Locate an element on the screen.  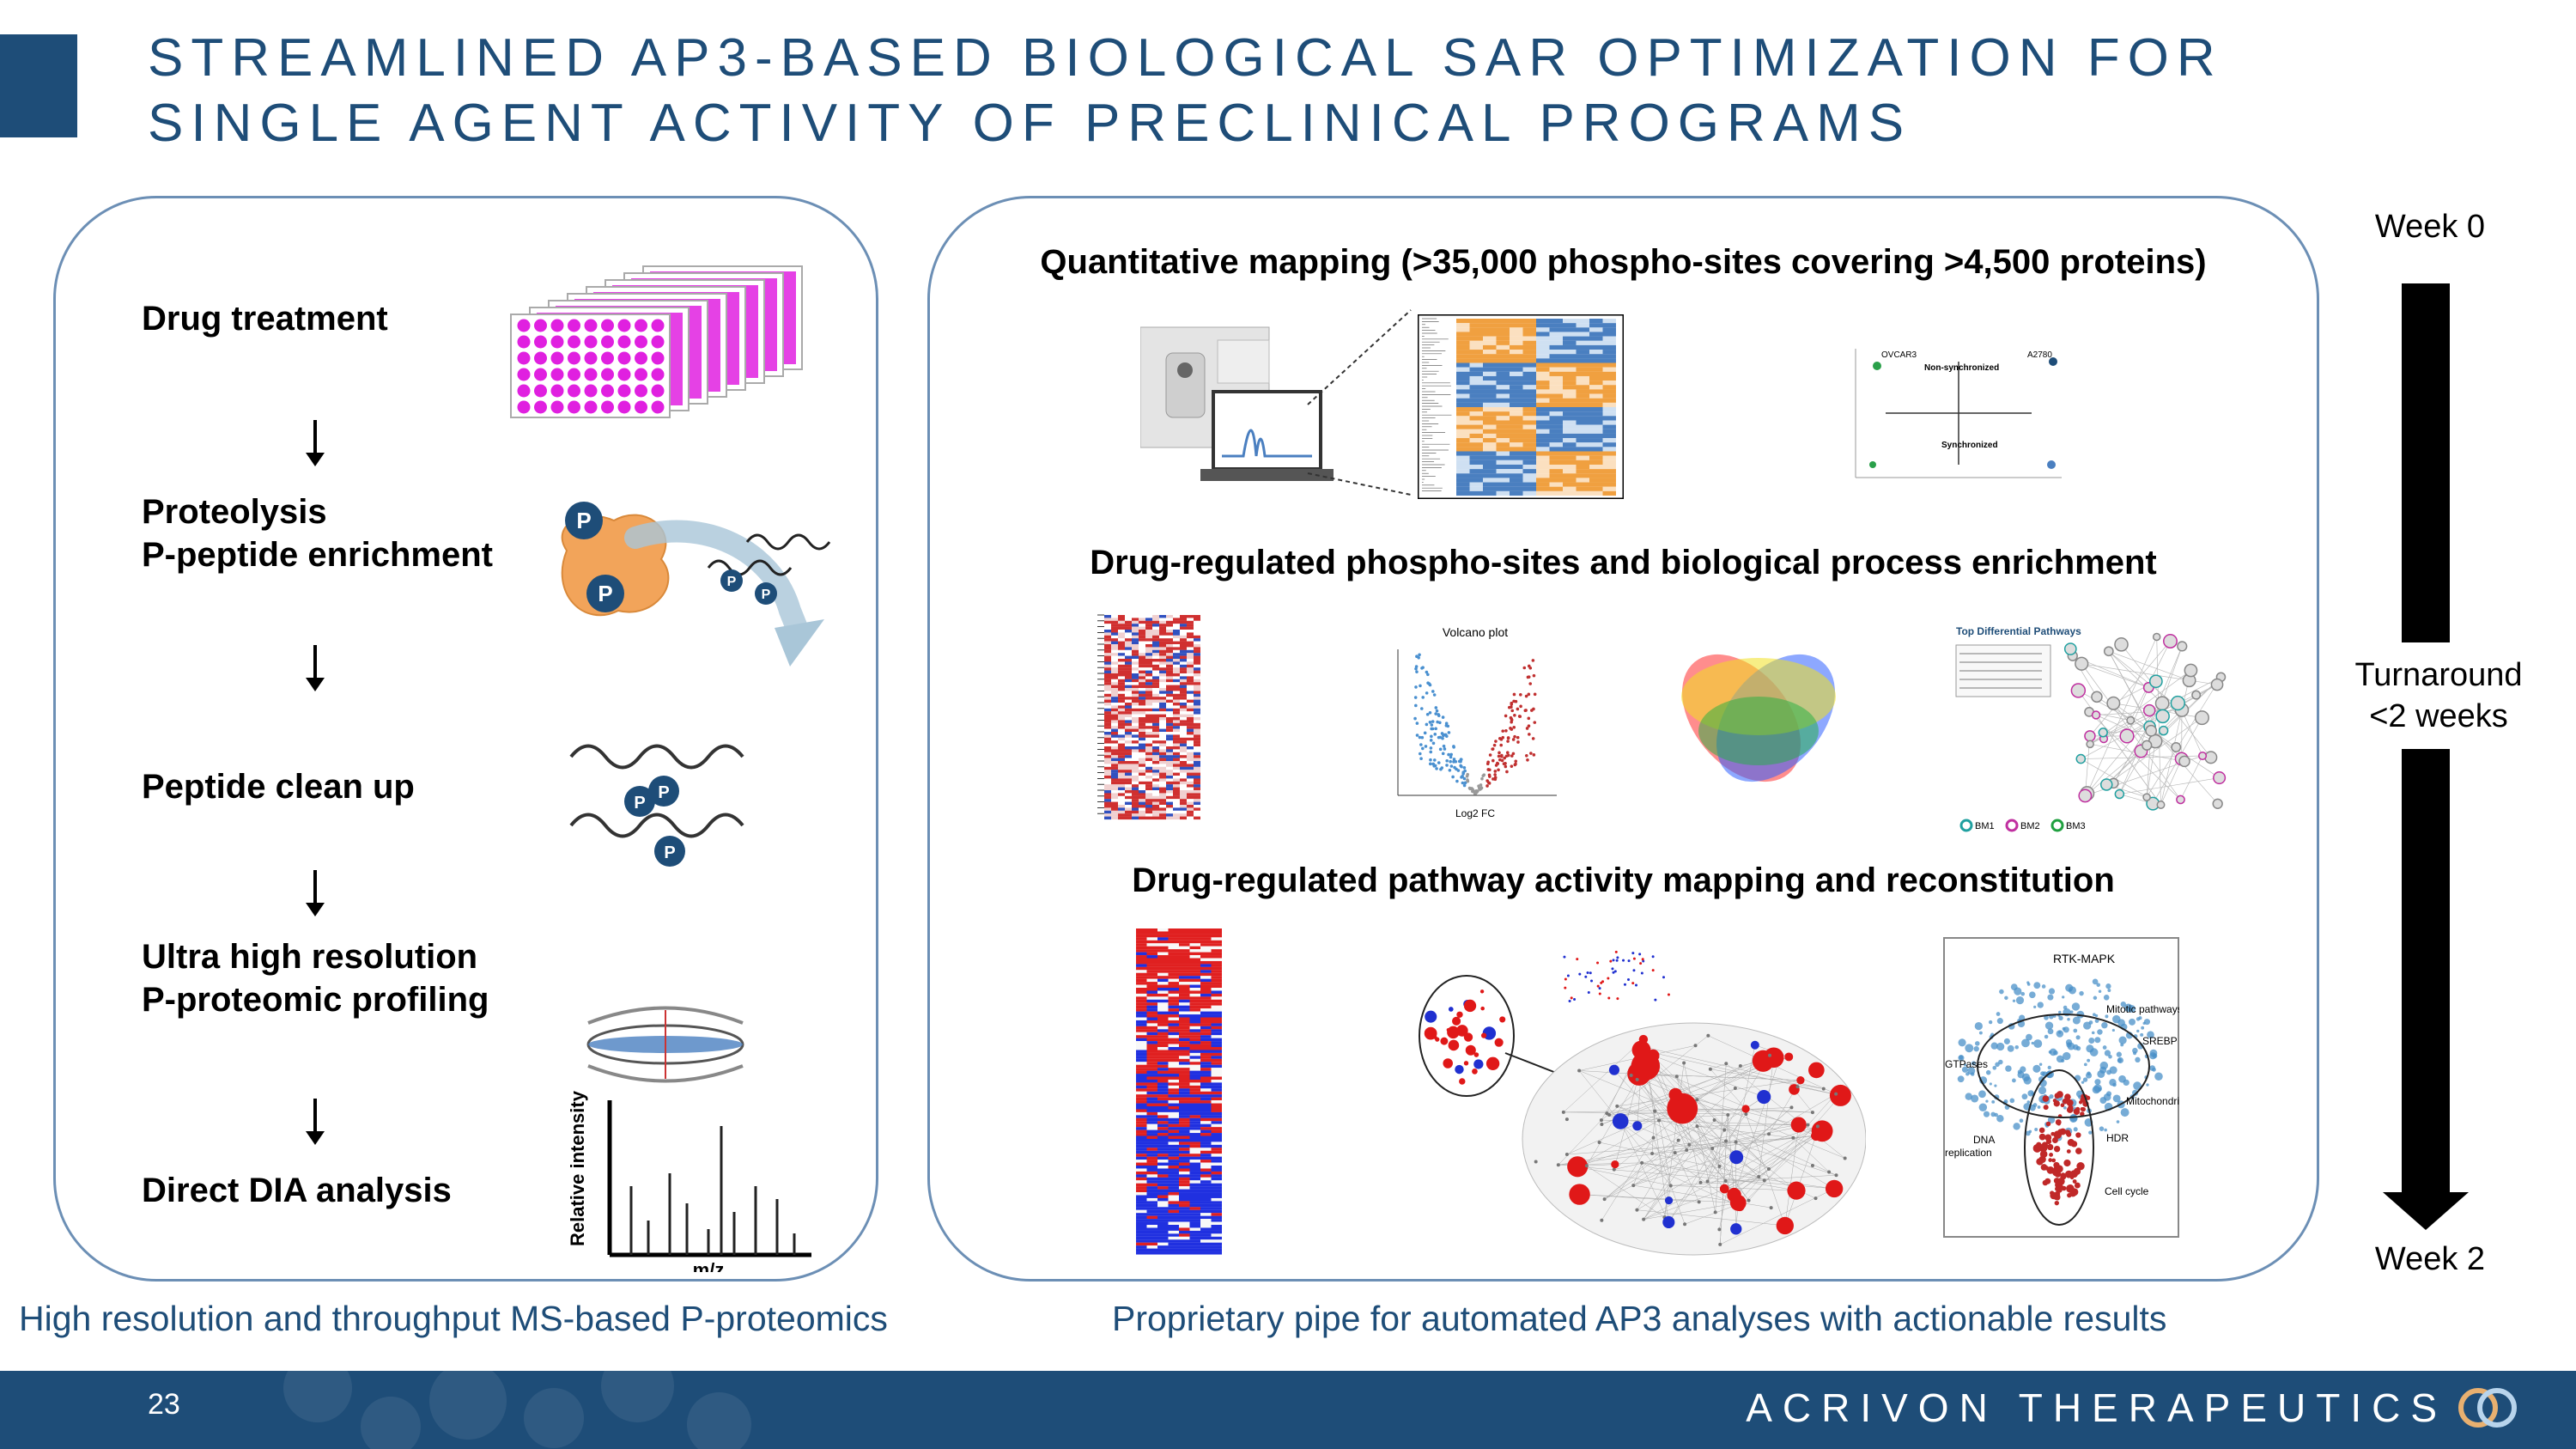
step-label: P-peptide enrichment is located at coordinates (317, 555).